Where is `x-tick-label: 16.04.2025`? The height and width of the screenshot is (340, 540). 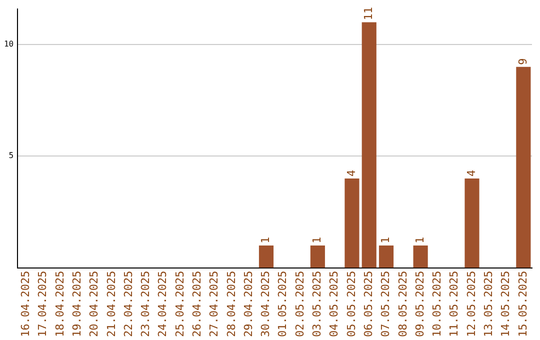 x-tick-label: 16.04.2025 is located at coordinates (25, 304).